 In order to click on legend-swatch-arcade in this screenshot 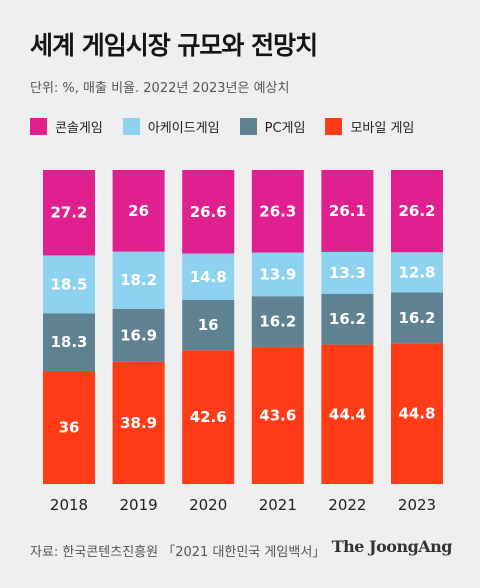, I will do `click(131, 126)`.